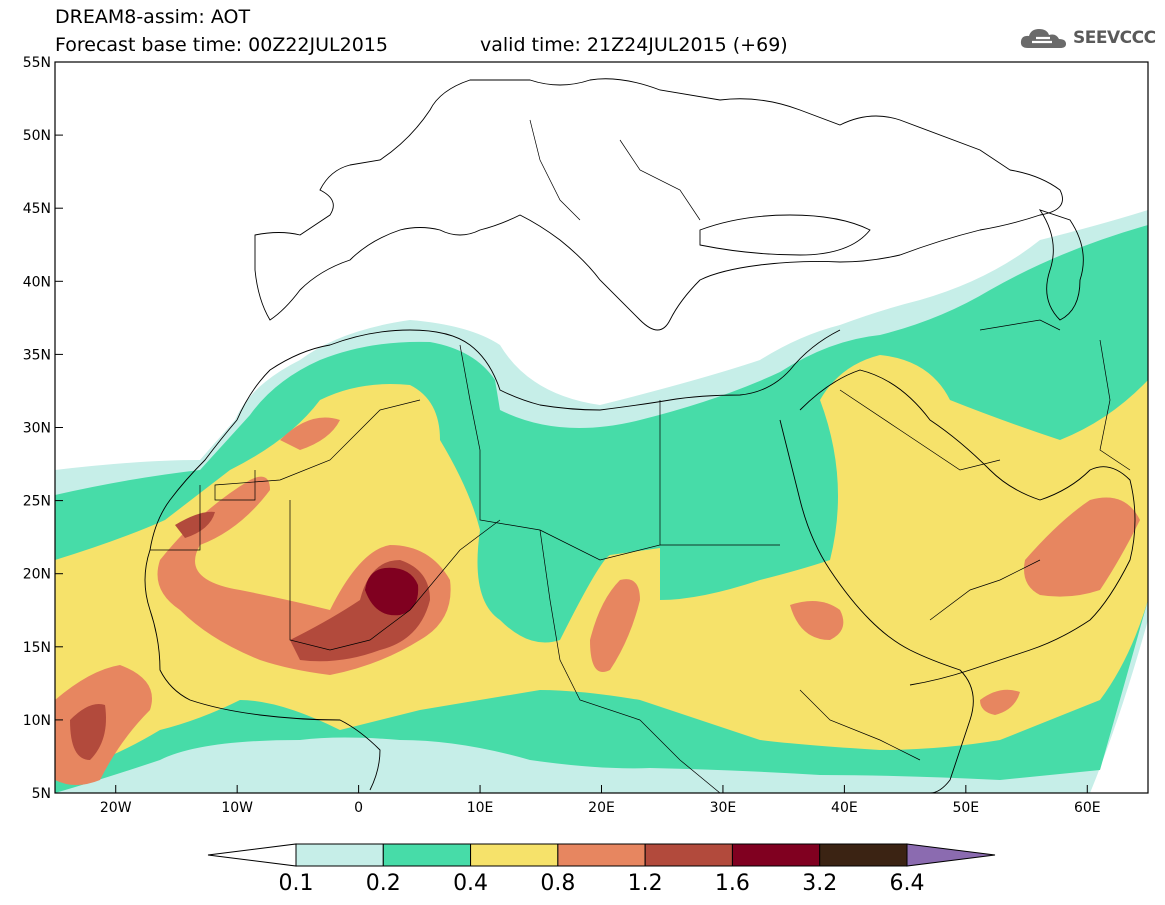 Image resolution: width=1165 pixels, height=905 pixels. What do you see at coordinates (951, 855) in the screenshot?
I see `colorbar-max-triangle` at bounding box center [951, 855].